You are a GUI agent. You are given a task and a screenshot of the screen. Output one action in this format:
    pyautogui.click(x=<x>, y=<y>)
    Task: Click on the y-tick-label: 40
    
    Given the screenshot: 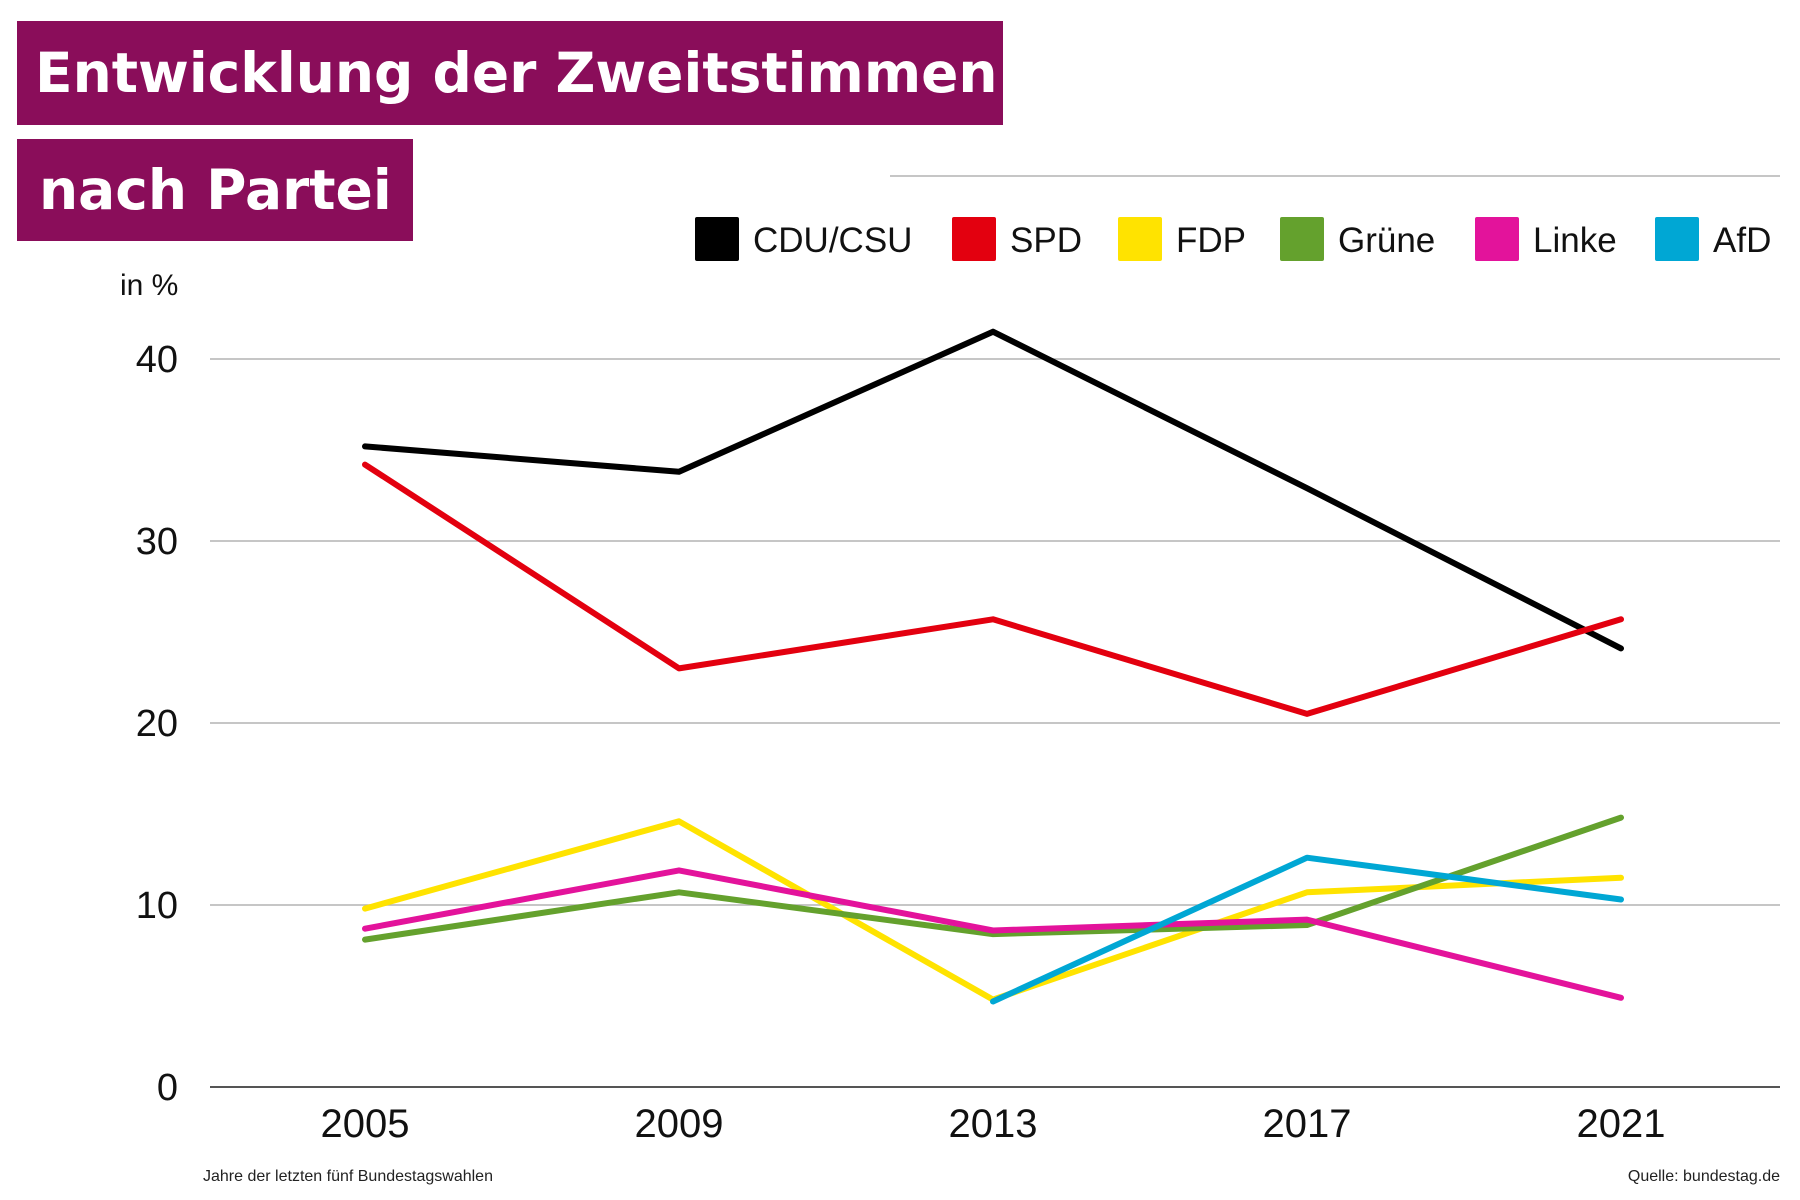 What is the action you would take?
    pyautogui.click(x=157, y=360)
    